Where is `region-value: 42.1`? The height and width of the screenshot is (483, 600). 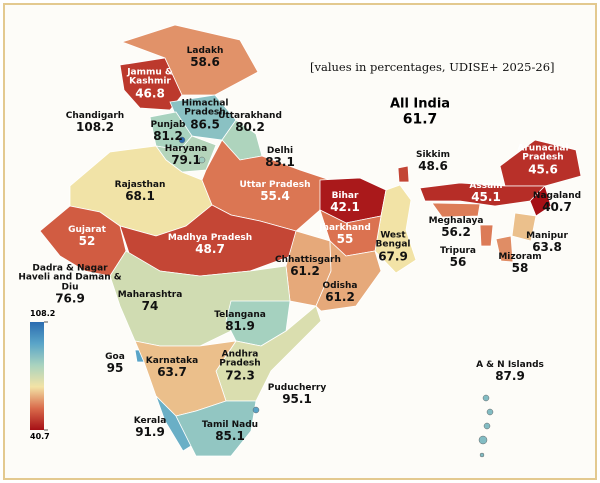
region-value: 42.1 is located at coordinates (345, 207).